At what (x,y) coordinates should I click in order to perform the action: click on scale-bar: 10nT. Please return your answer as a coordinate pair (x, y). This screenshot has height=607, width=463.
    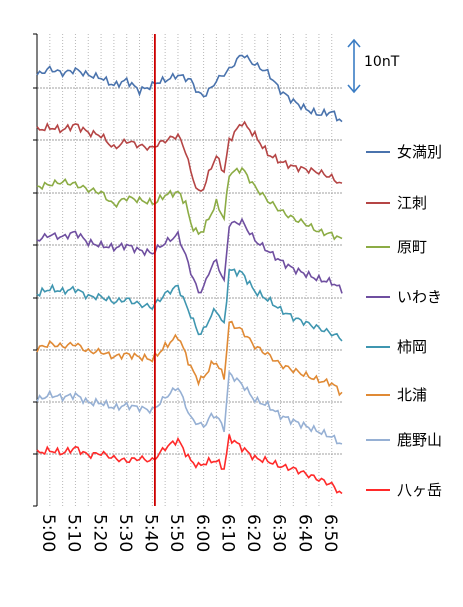
    Looking at the image, I should click on (373, 66).